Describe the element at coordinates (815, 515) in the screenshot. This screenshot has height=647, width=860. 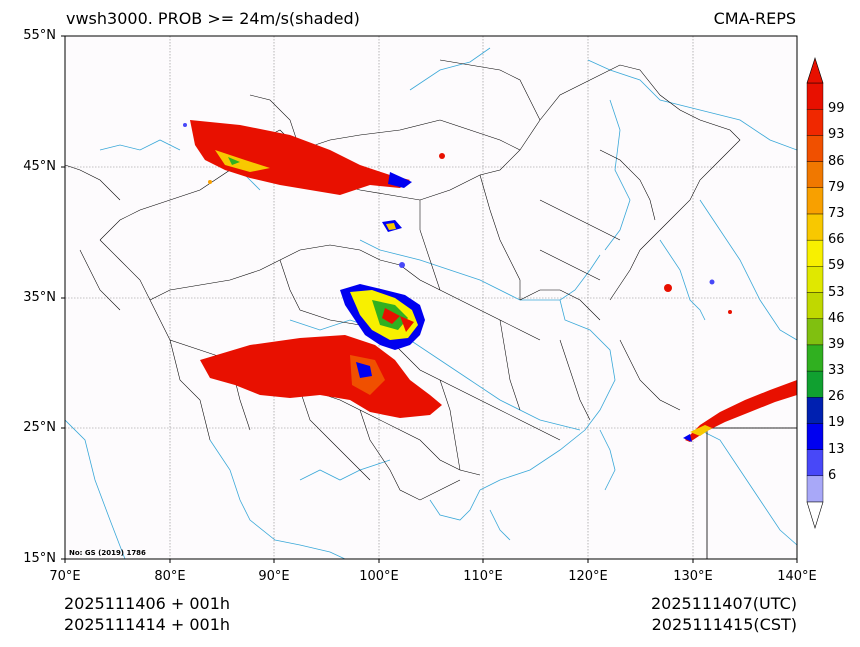
I see `colorbar-min-arrow` at that location.